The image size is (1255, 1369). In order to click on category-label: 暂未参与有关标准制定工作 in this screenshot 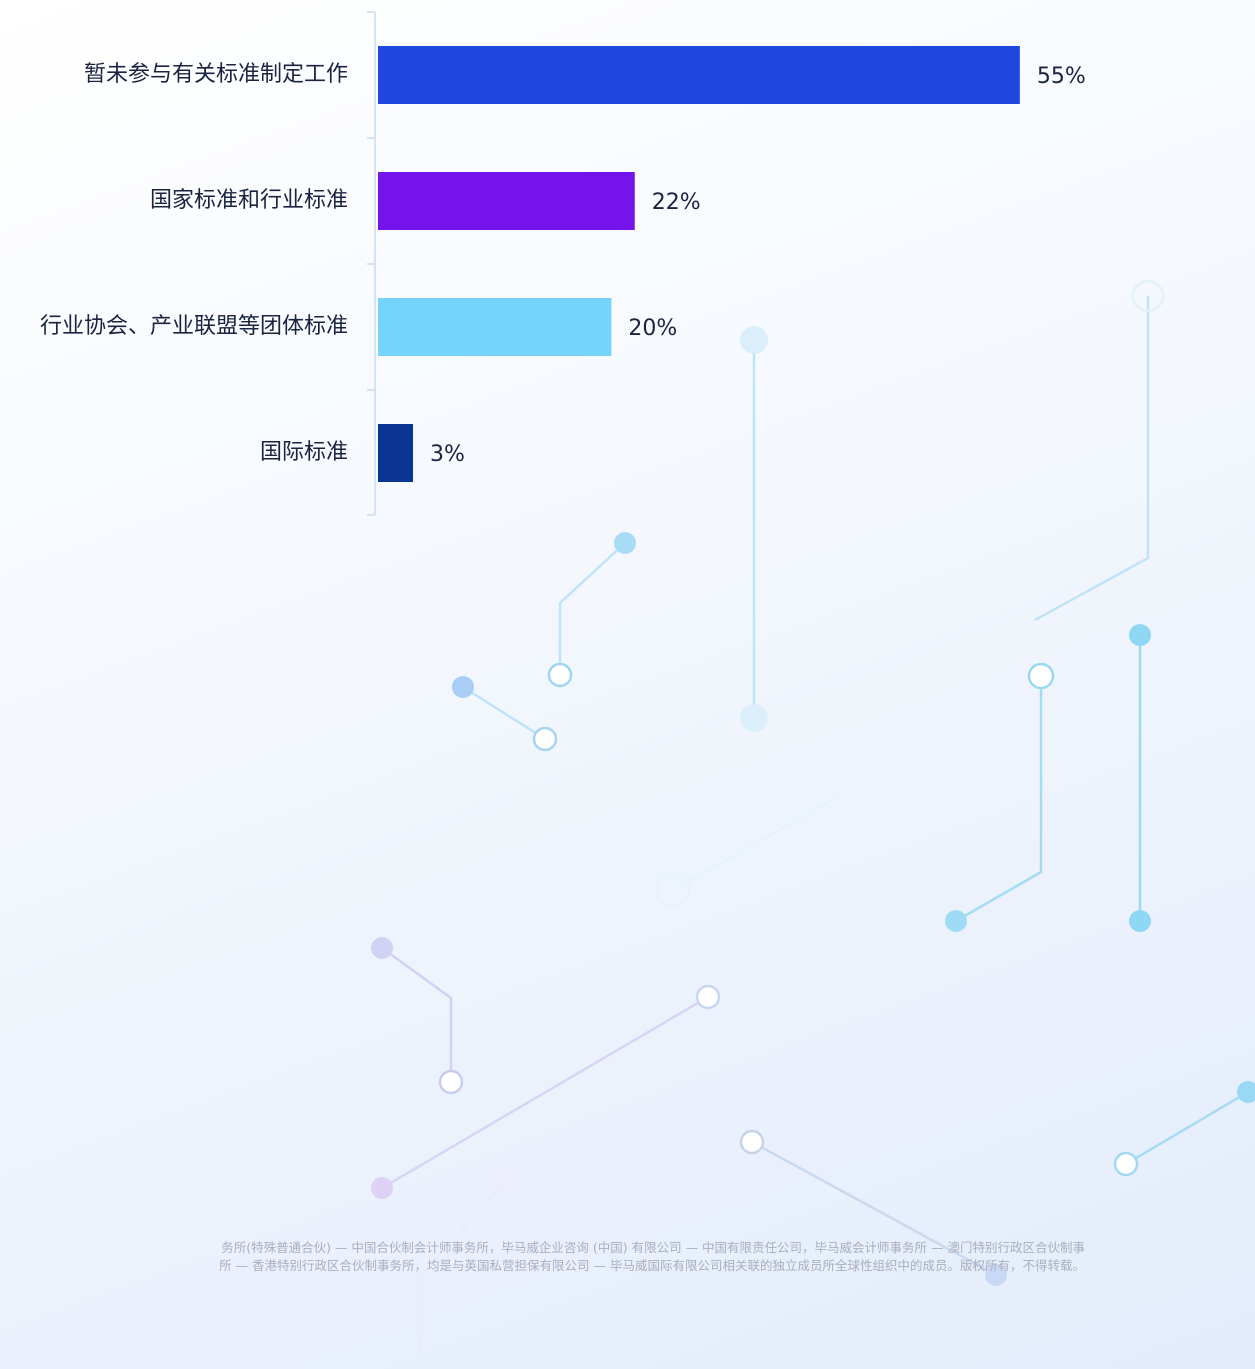, I will do `click(216, 74)`.